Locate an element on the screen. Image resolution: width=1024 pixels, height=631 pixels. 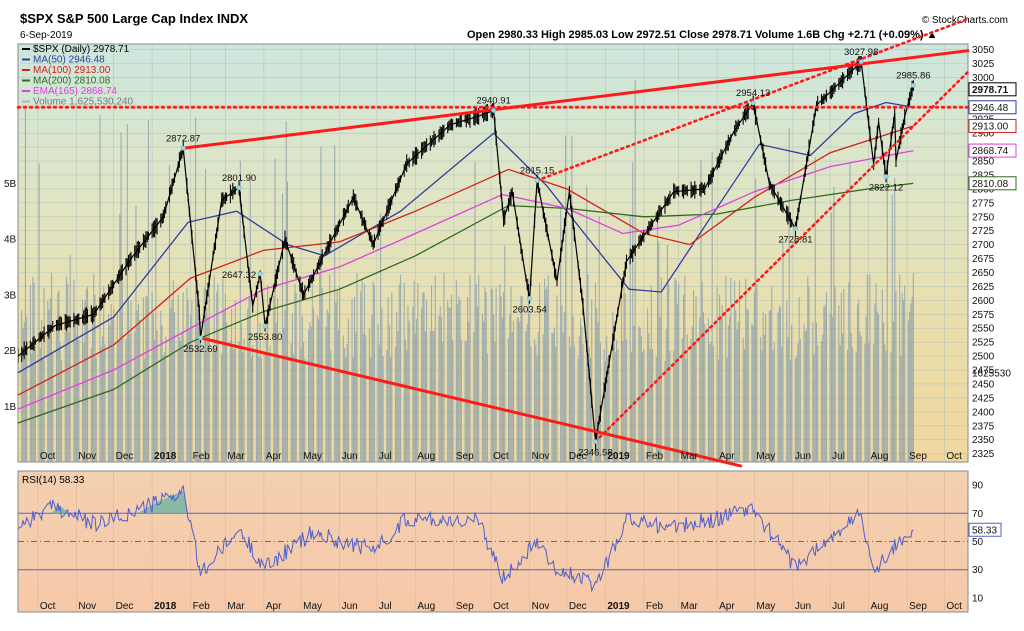
price-tick-label: 3050 is located at coordinates (983, 50).